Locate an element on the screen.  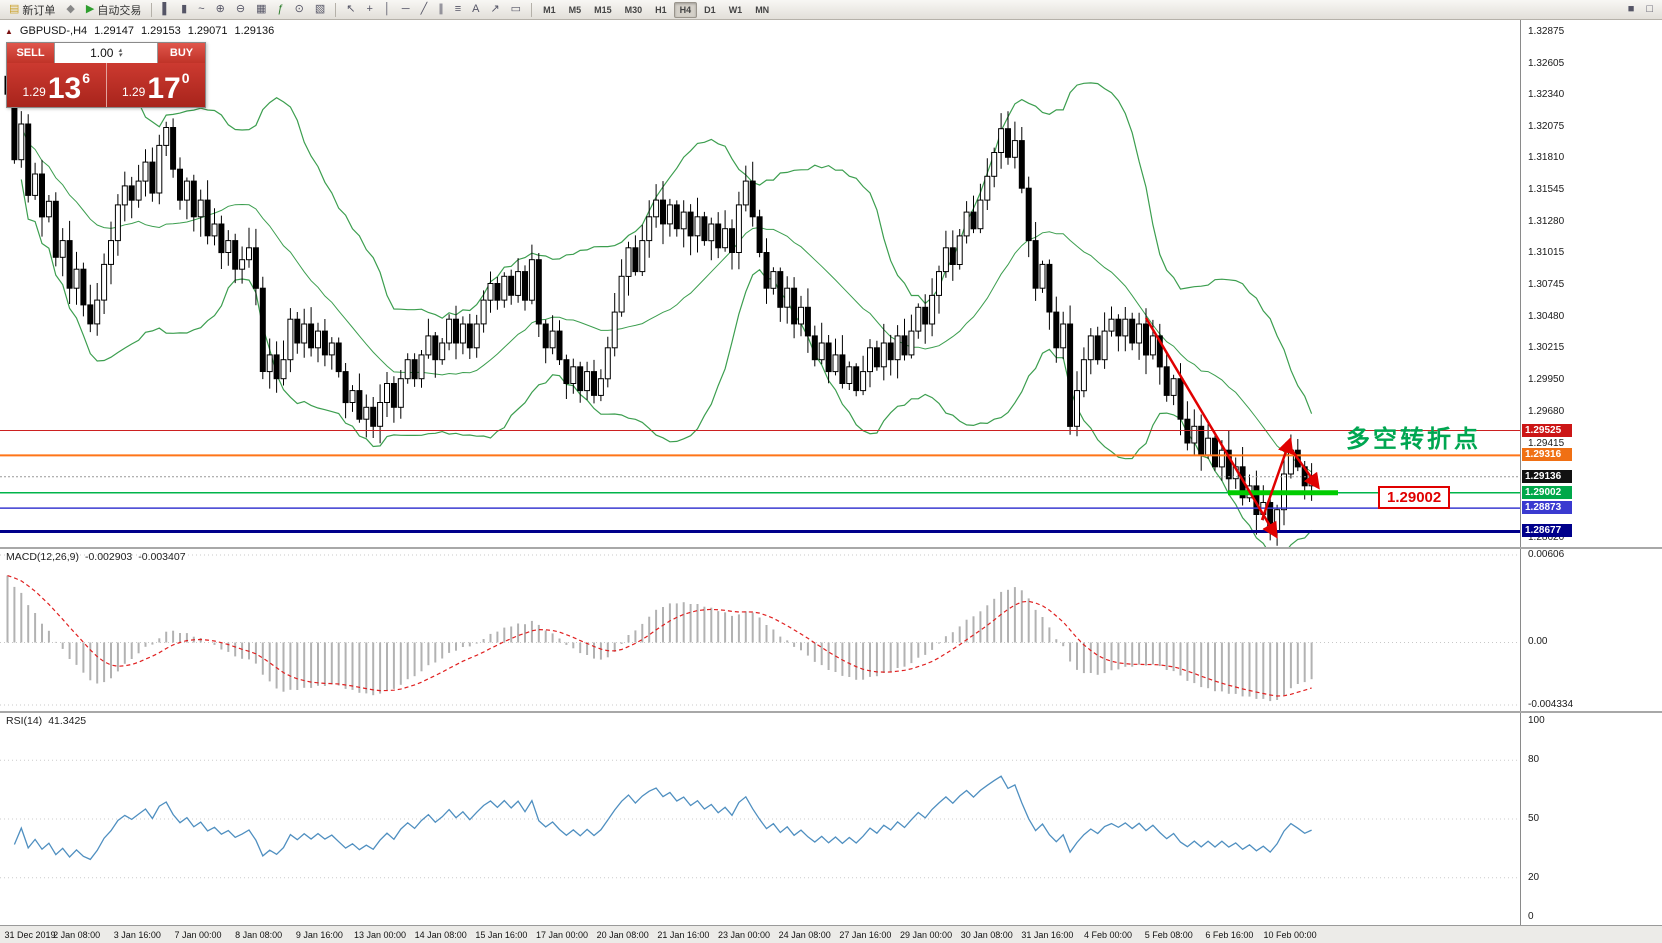
cursor-icon: ↖ is located at coordinates (351, 9).